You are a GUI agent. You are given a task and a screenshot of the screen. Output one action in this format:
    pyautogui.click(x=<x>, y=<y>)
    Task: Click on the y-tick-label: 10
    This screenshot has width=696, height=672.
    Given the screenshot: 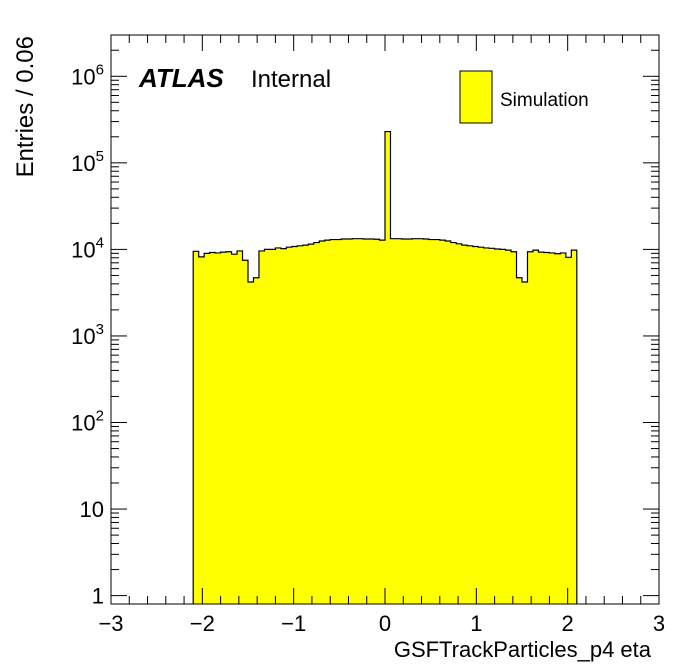 What is the action you would take?
    pyautogui.click(x=92, y=509)
    